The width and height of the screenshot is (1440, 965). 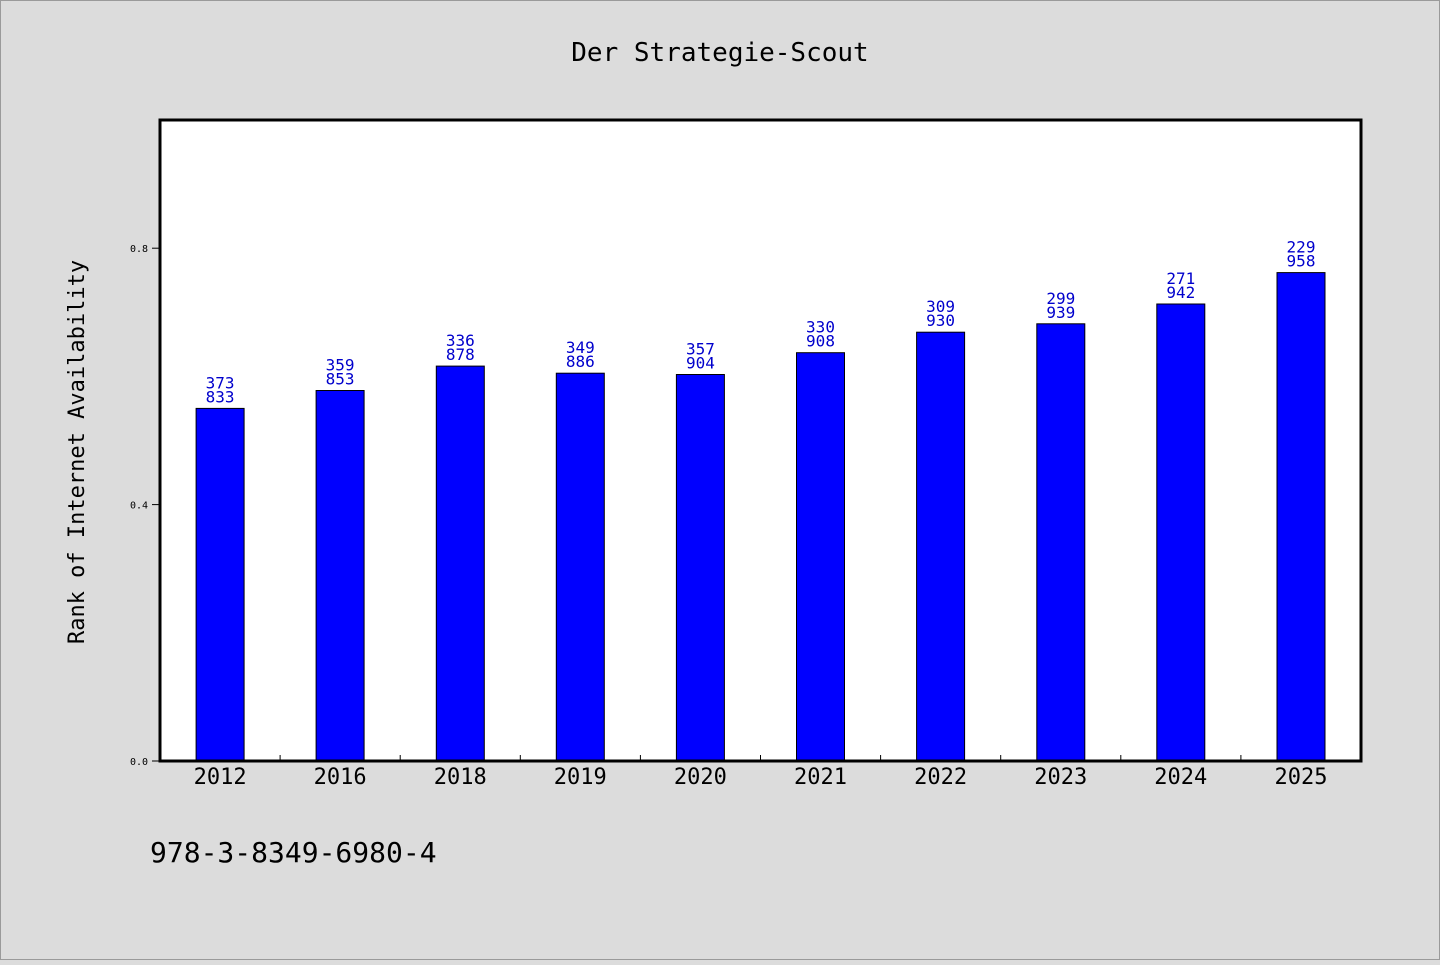 I want to click on x-tick-label: 2024, so click(x=1180, y=777).